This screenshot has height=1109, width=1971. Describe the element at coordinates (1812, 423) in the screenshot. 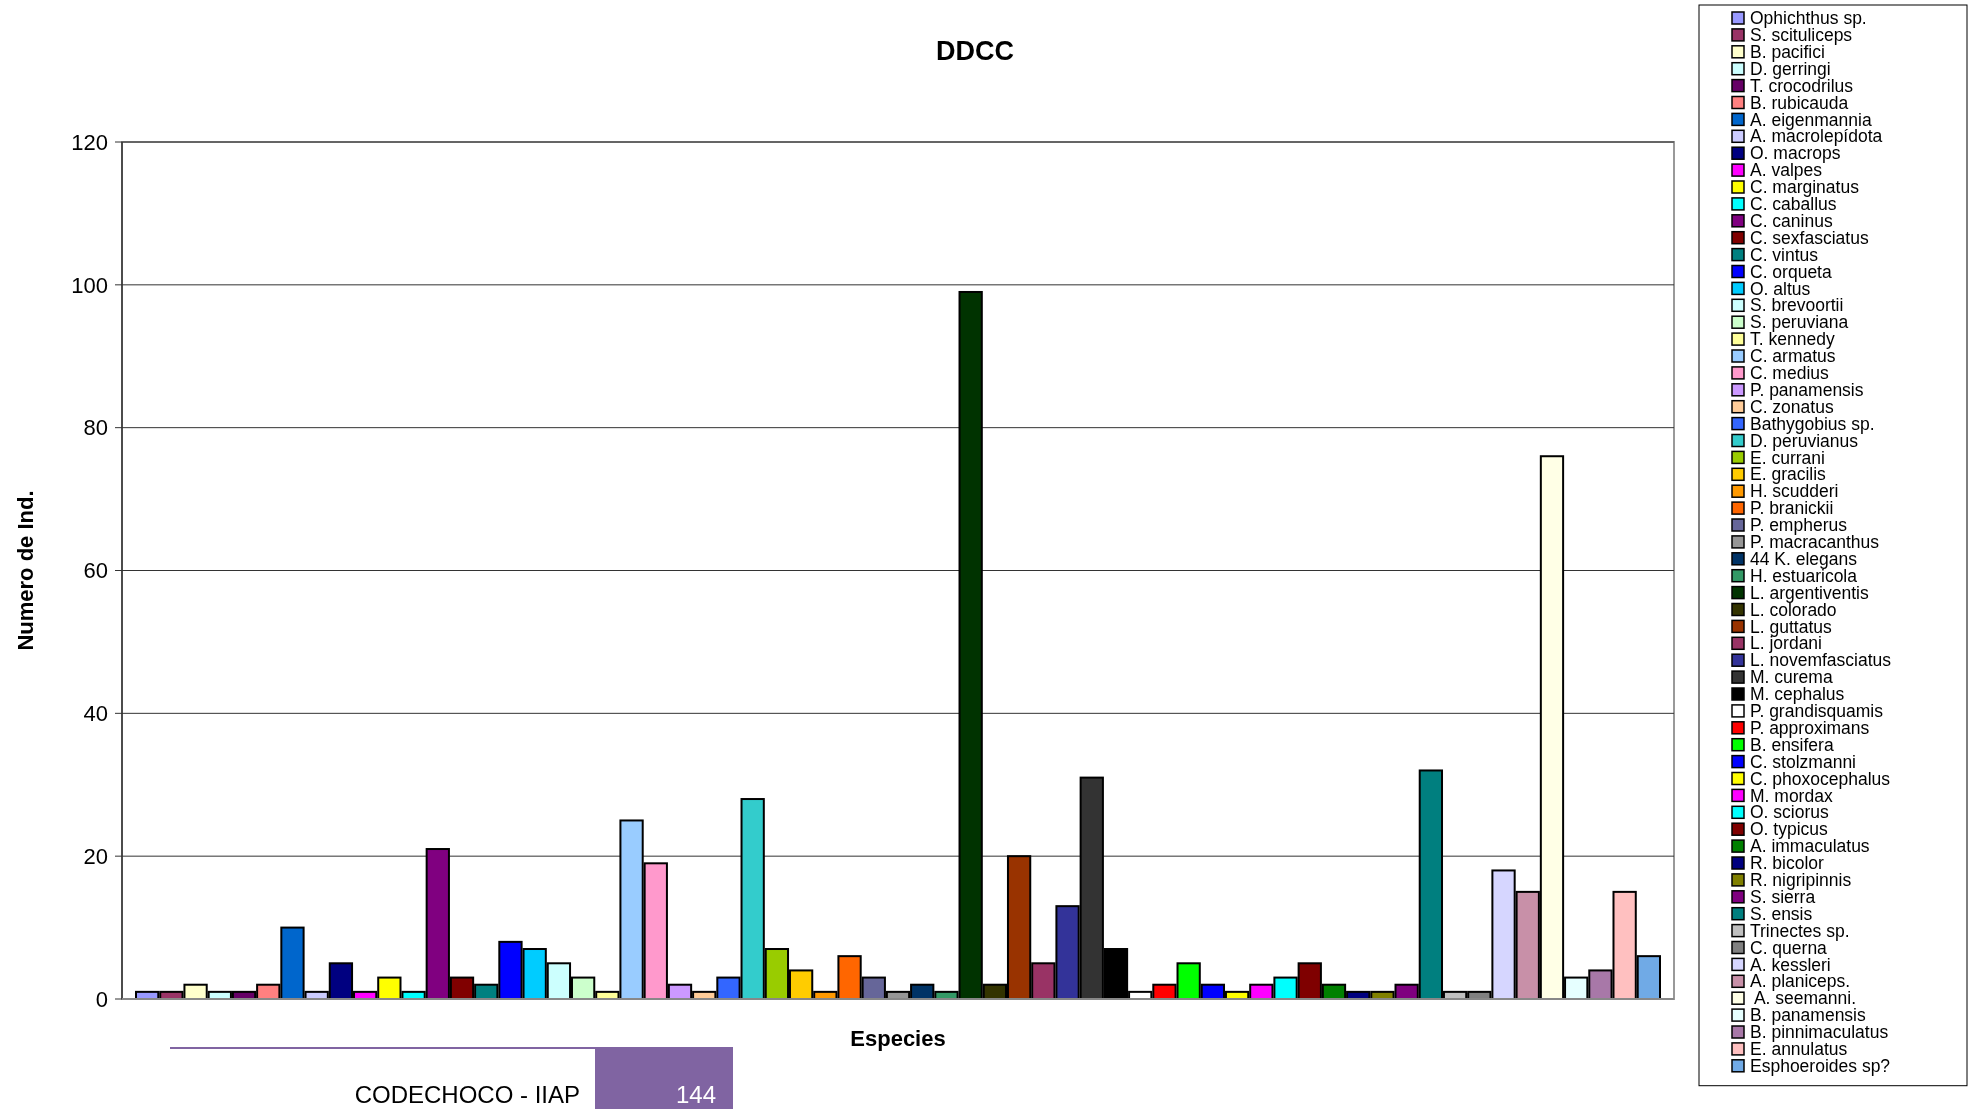

I see `legend-label: Bathygobius sp.` at that location.